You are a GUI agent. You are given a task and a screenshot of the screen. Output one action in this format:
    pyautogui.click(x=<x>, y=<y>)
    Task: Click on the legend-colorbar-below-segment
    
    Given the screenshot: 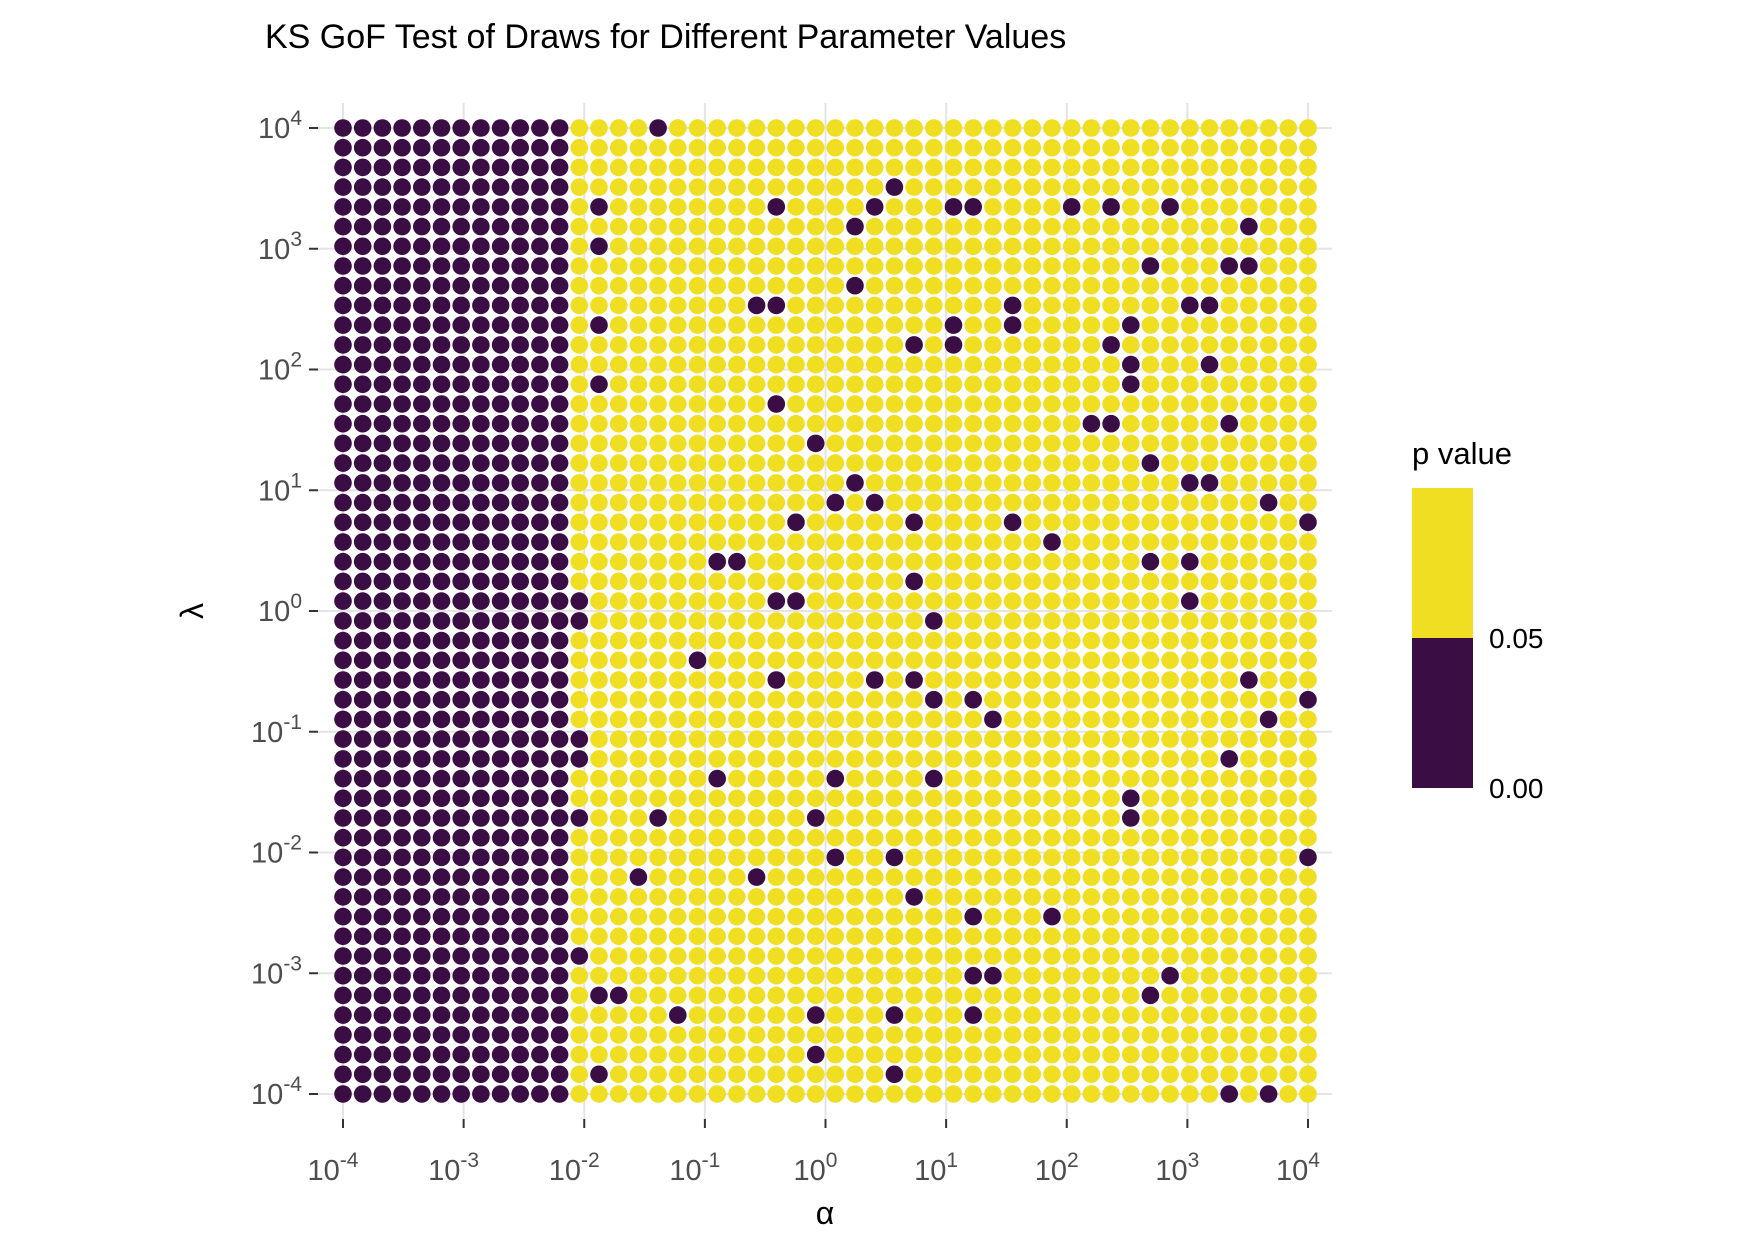 What is the action you would take?
    pyautogui.click(x=1442, y=713)
    